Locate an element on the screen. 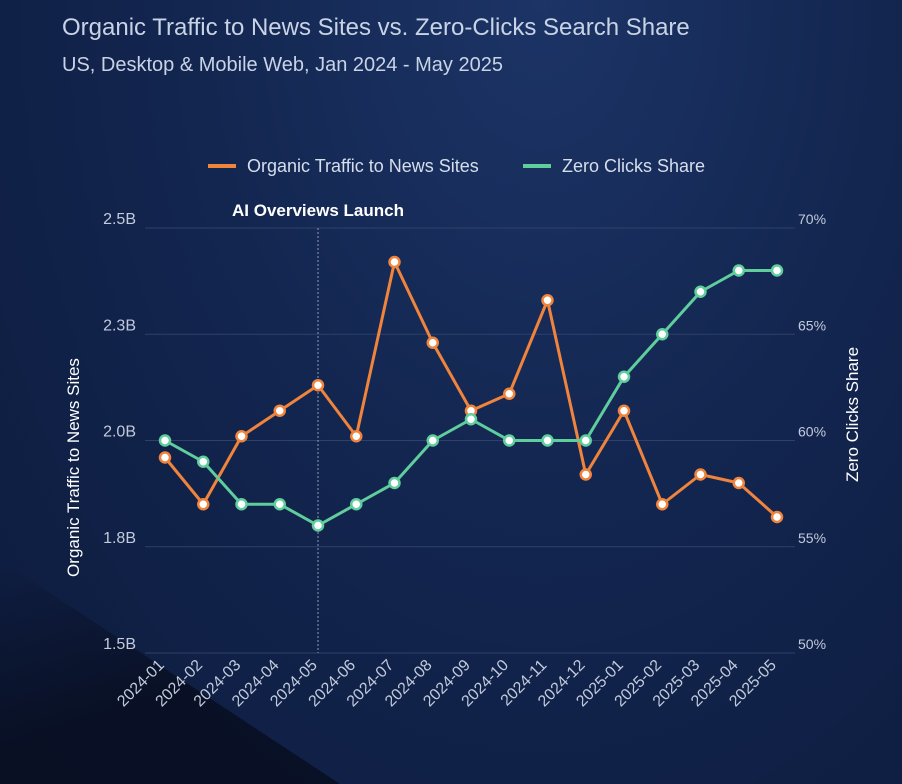  y-right-tick-label: 60% is located at coordinates (812, 432).